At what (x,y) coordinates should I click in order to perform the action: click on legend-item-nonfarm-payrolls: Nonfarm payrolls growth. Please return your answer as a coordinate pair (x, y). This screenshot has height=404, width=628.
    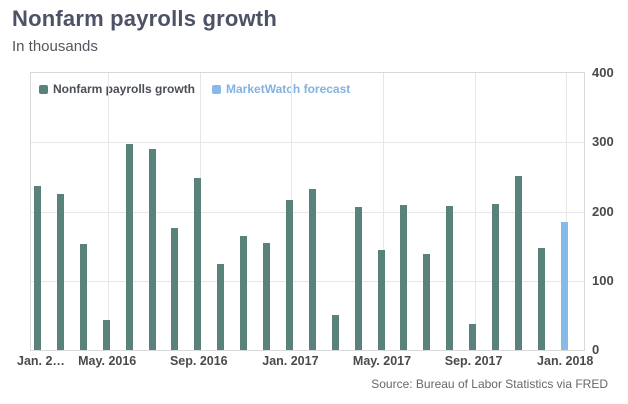
    Looking at the image, I should click on (117, 89).